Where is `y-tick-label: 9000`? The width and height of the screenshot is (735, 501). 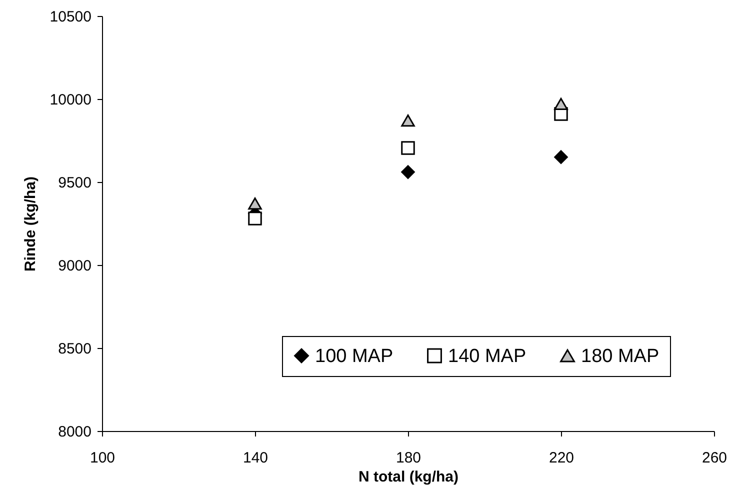
y-tick-label: 9000 is located at coordinates (75, 266).